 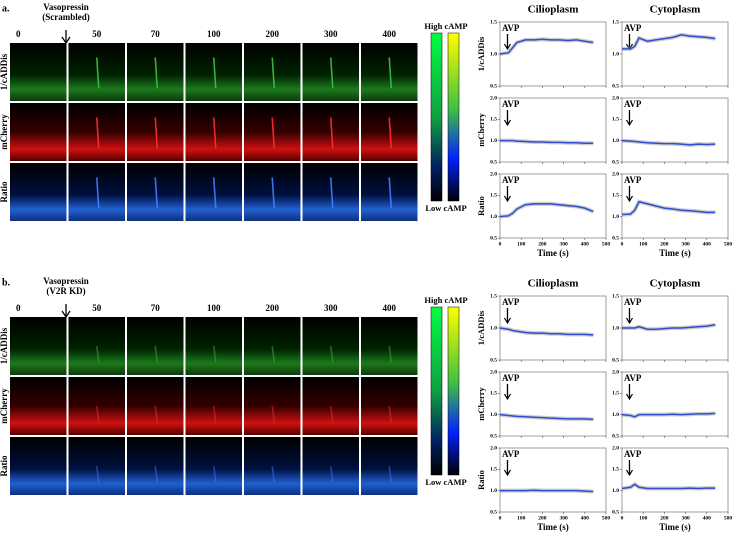 I want to click on plot-frame, so click(x=553, y=54).